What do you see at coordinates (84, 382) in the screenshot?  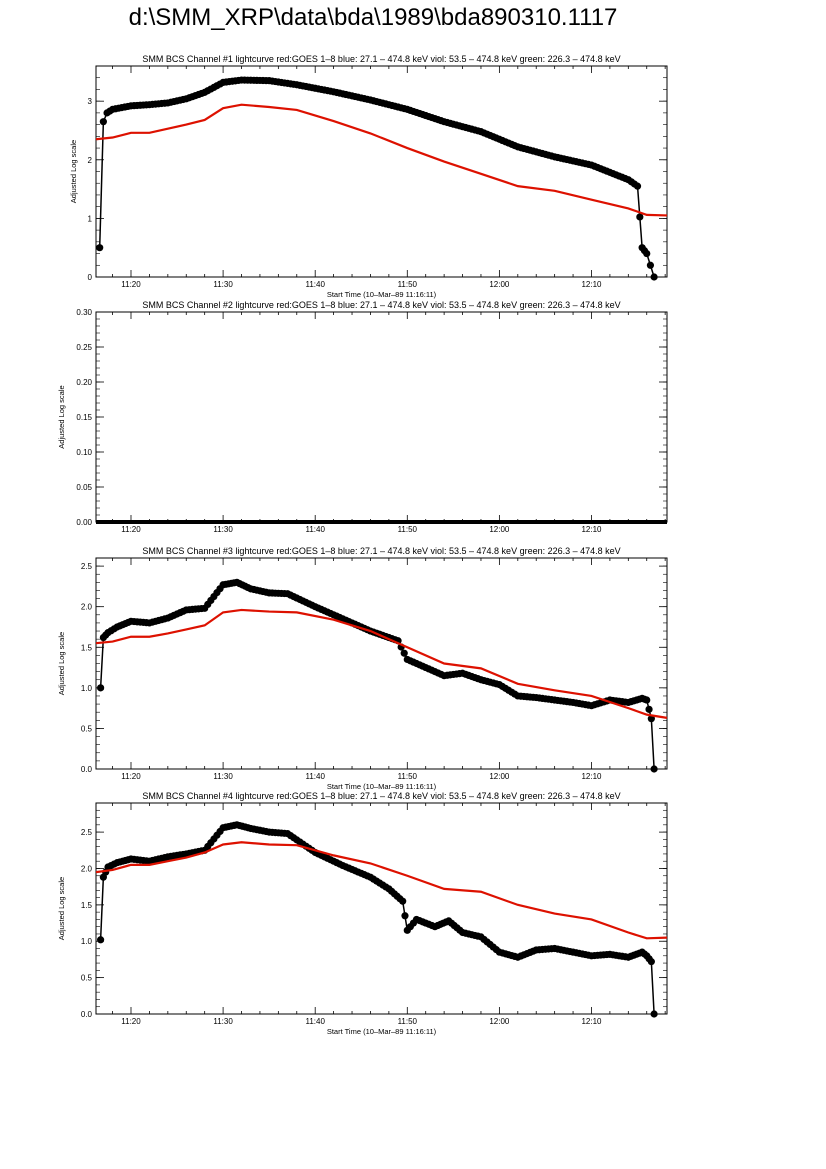 I see `y-tick-label: 0.20` at bounding box center [84, 382].